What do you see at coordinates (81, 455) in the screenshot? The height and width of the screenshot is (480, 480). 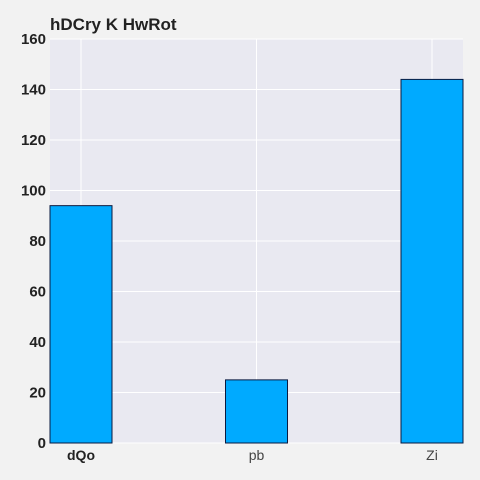 I see `x-tick-label: dQo` at bounding box center [81, 455].